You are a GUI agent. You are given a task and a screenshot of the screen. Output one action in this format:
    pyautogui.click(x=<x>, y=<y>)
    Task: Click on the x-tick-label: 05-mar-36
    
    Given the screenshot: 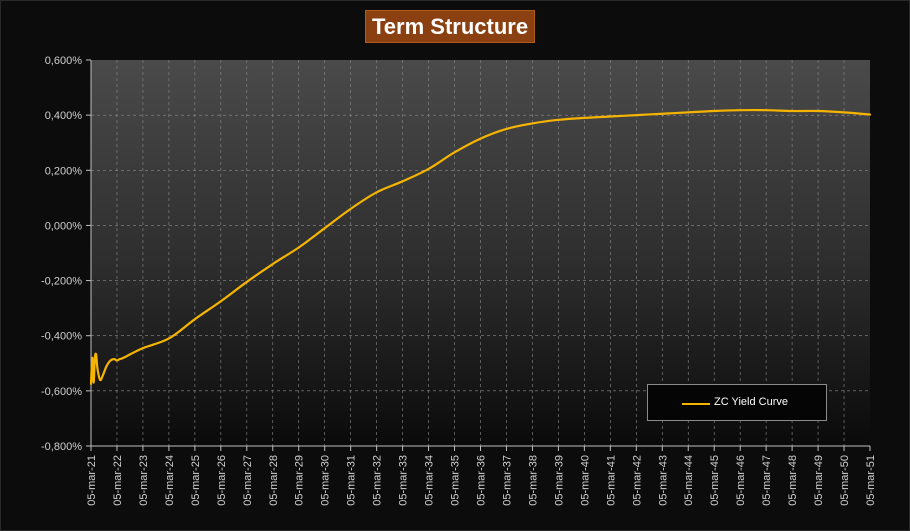 What is the action you would take?
    pyautogui.click(x=482, y=480)
    